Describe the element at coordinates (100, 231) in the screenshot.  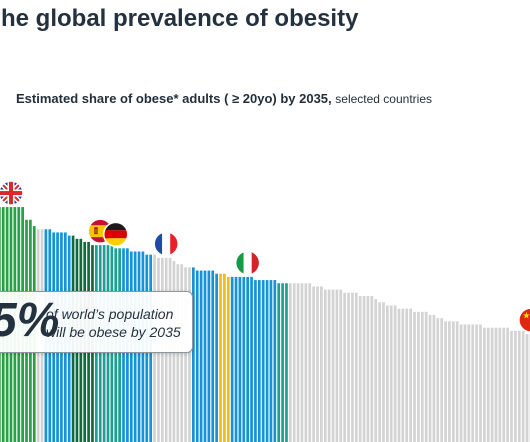
I see `spain-flag` at that location.